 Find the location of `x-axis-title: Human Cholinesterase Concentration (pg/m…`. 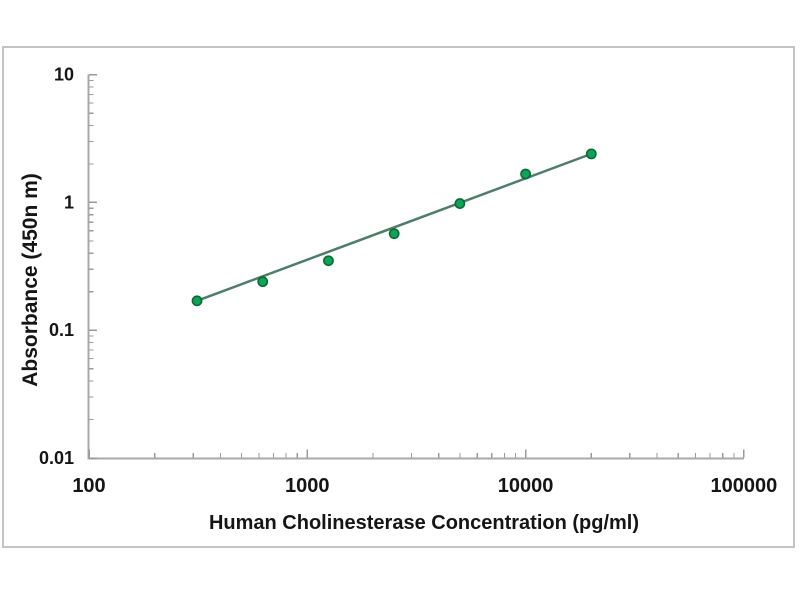

x-axis-title: Human Cholinesterase Concentration (pg/m… is located at coordinates (424, 523).